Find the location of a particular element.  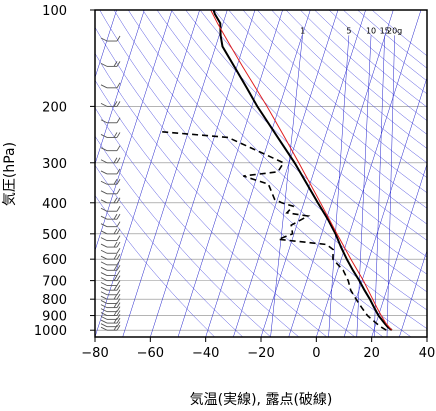

x-tick-label: −20 is located at coordinates (260, 353).